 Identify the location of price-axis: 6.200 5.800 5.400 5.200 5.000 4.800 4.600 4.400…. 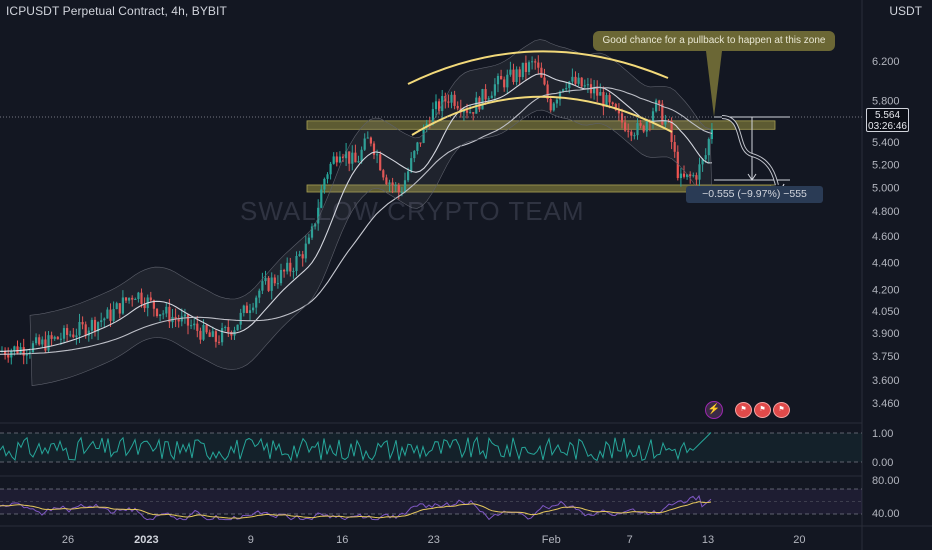
(886, 288).